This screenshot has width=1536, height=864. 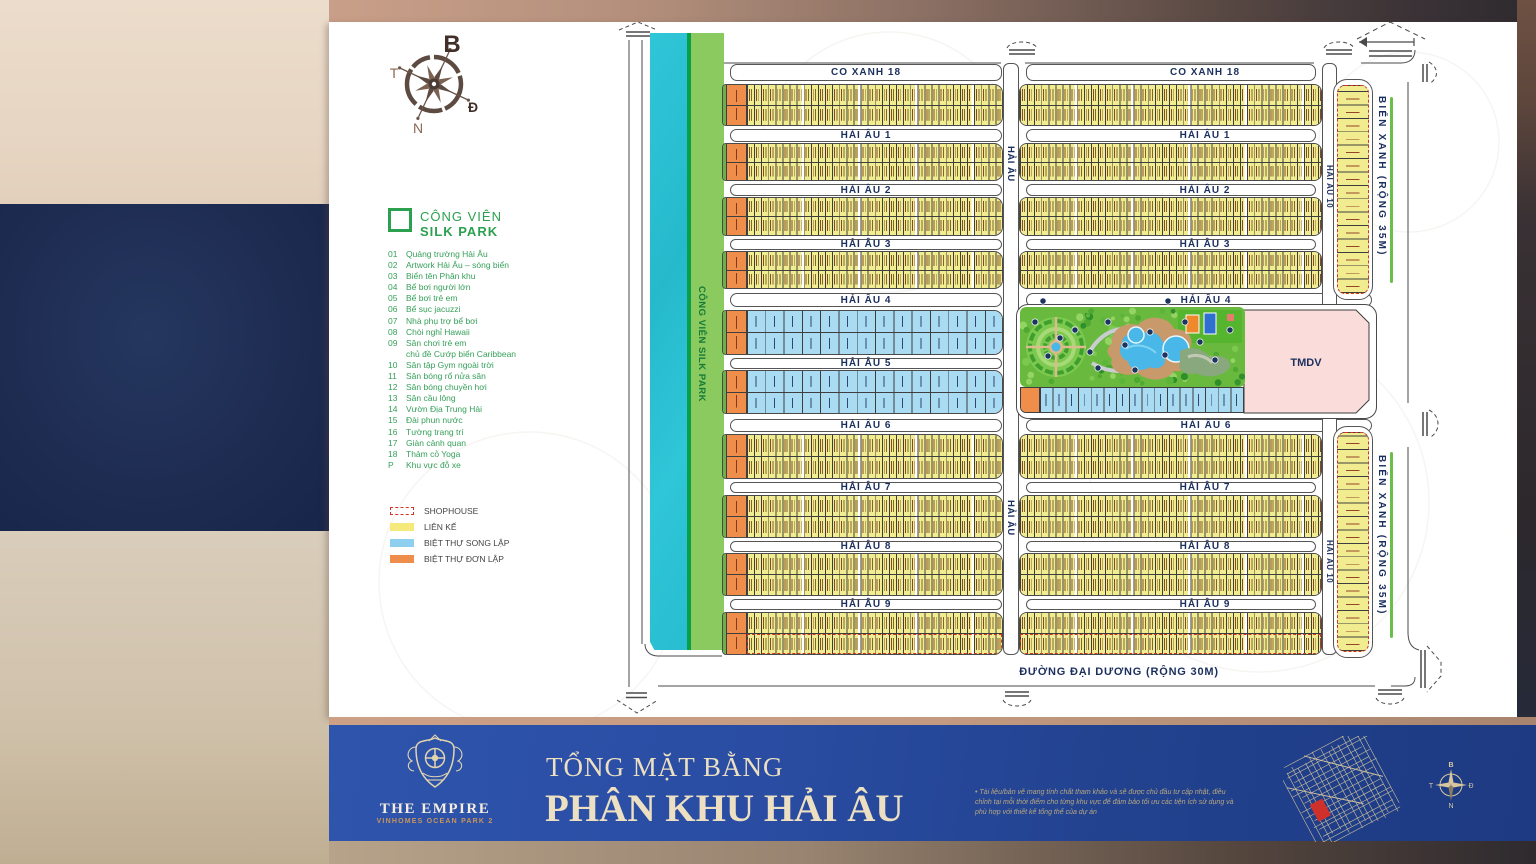 I want to click on svg-text: TMDV, so click(x=1306, y=363).